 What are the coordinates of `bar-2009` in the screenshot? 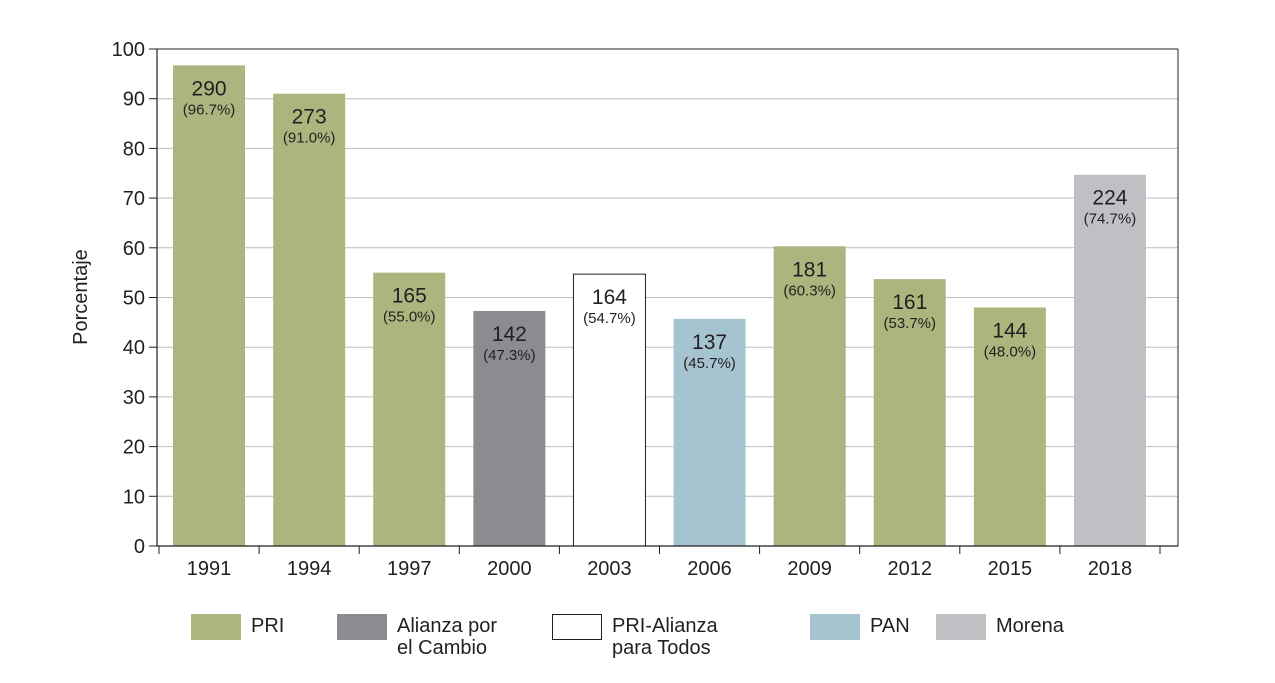 It's located at (809, 396).